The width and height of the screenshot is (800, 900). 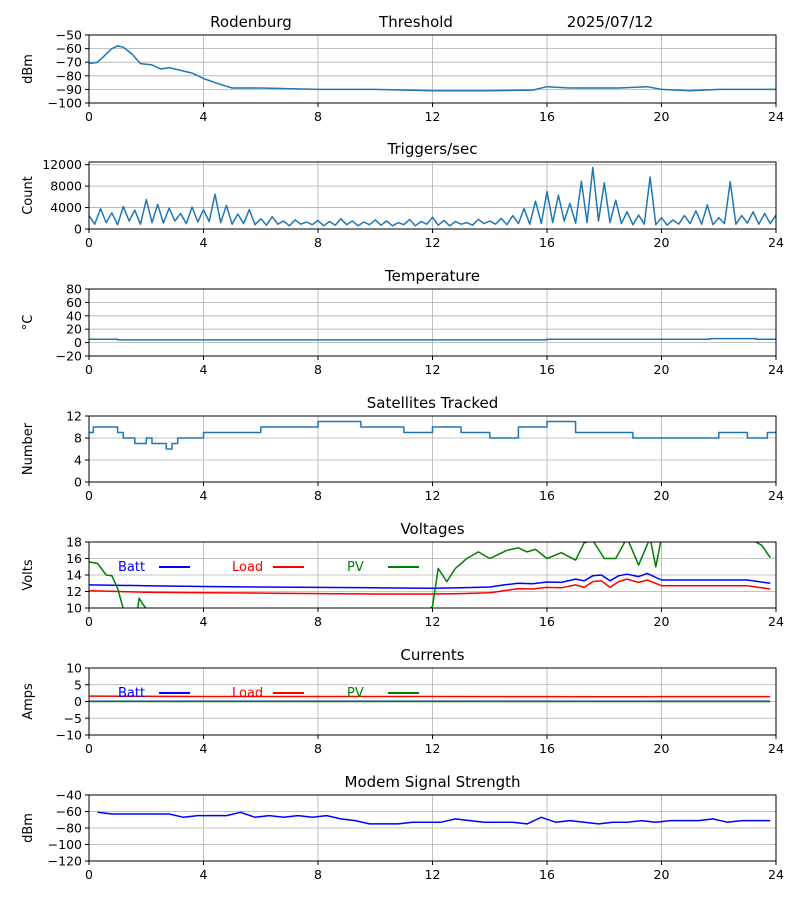 I want to click on y-tick-label: −50, so click(x=69, y=35).